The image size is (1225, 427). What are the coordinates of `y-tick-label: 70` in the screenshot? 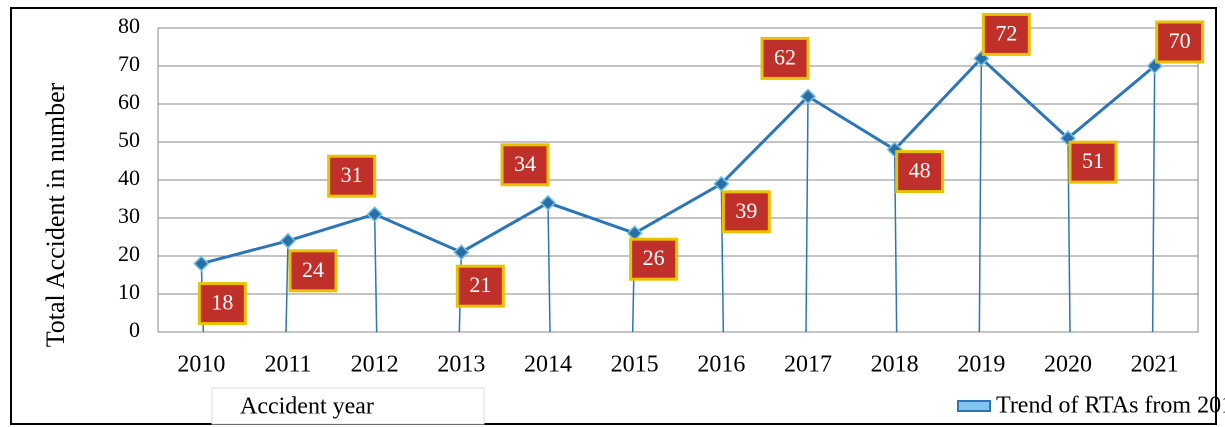 It's located at (129, 63).